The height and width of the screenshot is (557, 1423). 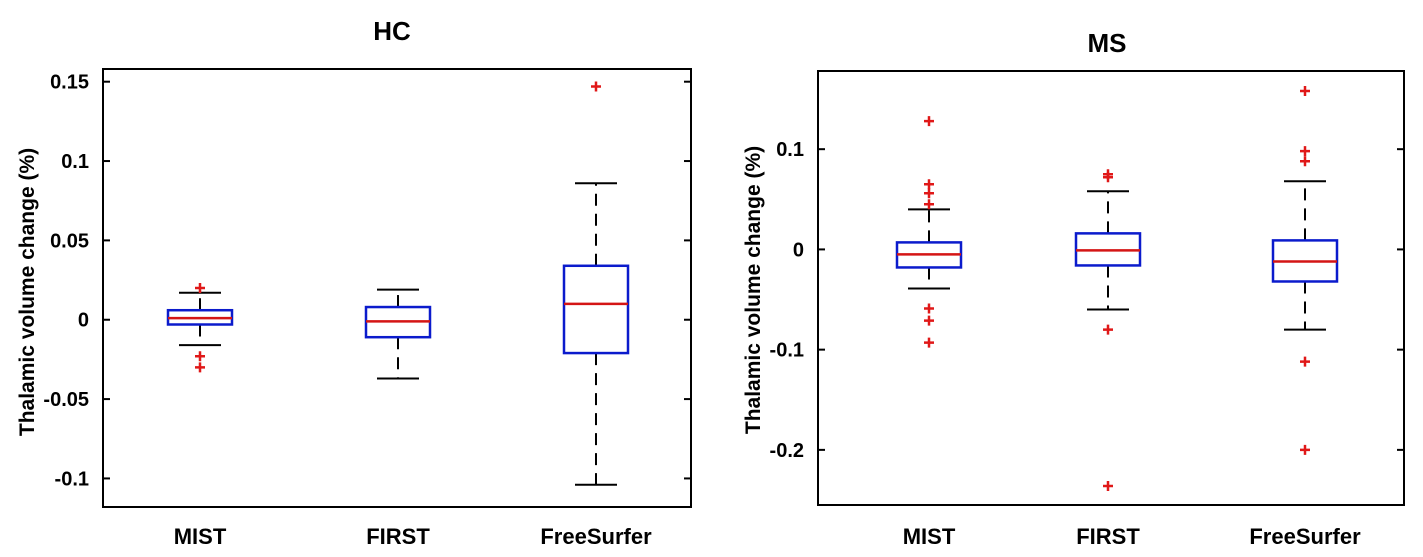 What do you see at coordinates (1108, 536) in the screenshot?
I see `ms-x-category-label: FIRST` at bounding box center [1108, 536].